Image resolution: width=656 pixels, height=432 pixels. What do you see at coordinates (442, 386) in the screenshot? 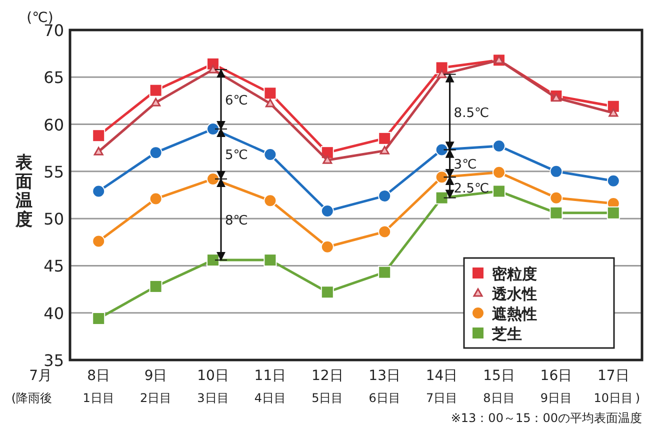
I see `x-tick-label: 14日 7日目` at bounding box center [442, 386].